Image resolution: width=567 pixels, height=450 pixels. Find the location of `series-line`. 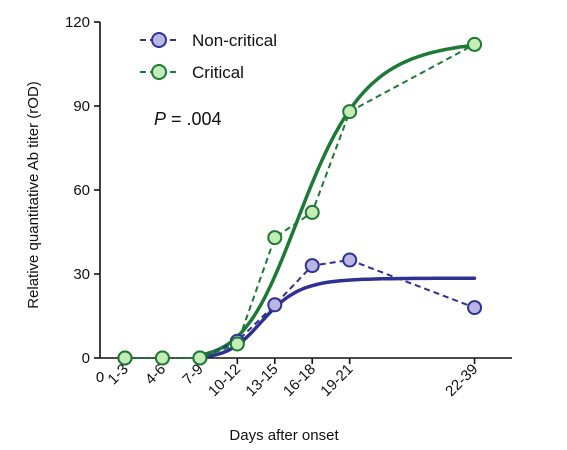

series-line is located at coordinates (300, 308).